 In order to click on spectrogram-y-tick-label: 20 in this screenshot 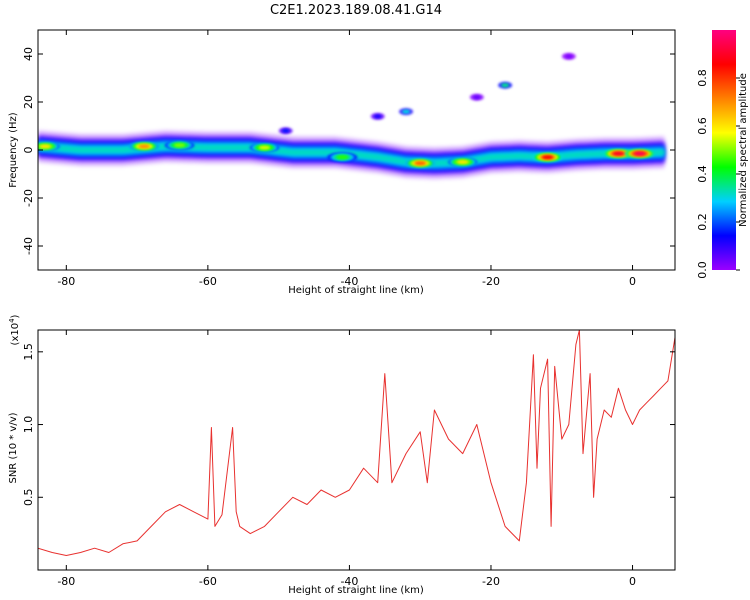, I will do `click(28, 102)`.